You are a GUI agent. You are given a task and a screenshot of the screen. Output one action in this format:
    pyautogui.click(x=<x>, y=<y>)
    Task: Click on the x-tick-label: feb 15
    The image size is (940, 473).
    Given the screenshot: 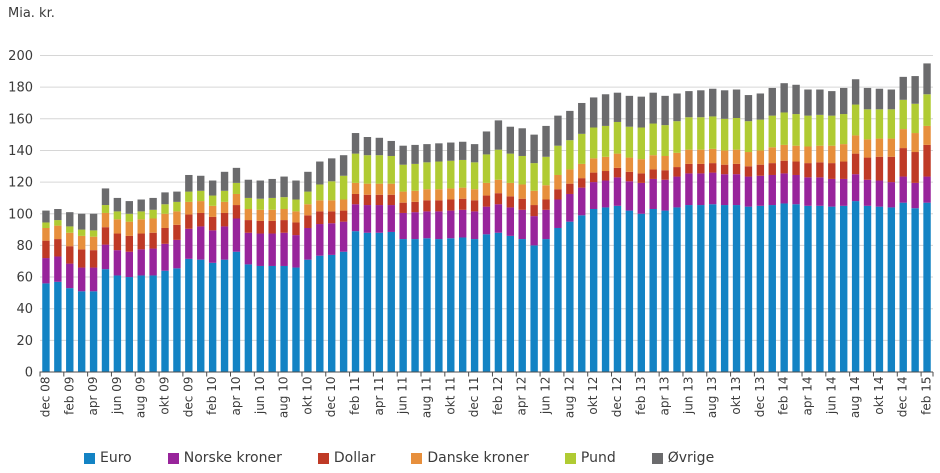 What is the action you would take?
    pyautogui.click(x=927, y=396)
    